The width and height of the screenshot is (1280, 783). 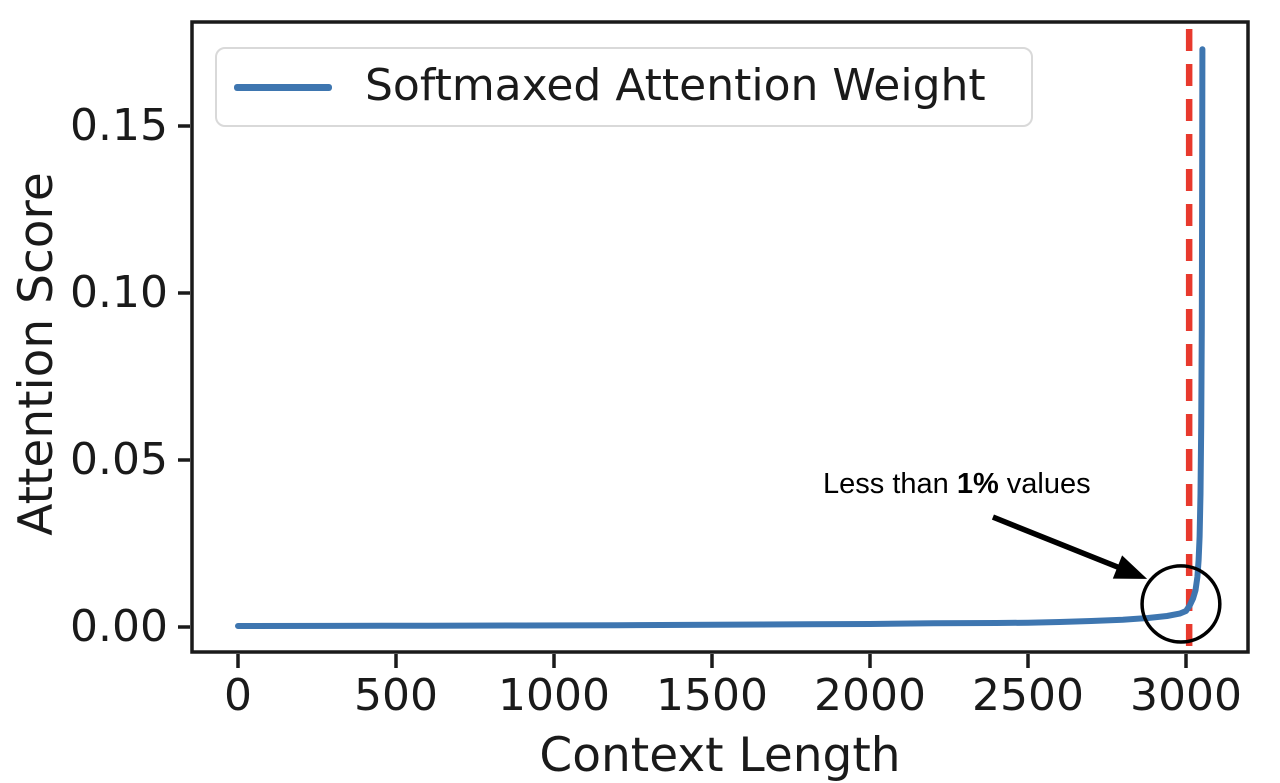 I want to click on x-axis-label: Context Length, so click(x=720, y=755).